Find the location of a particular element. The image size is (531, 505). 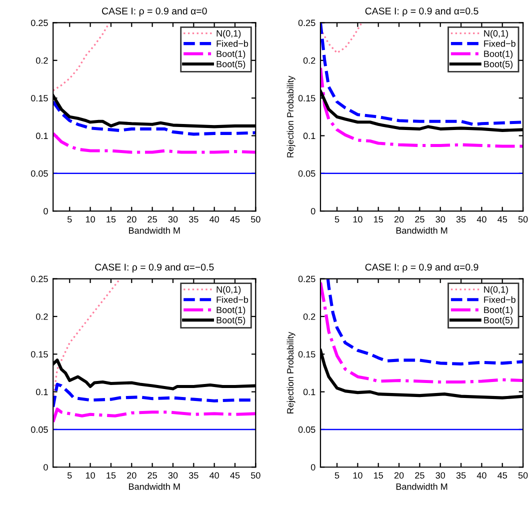

chart-title: CASE I: ρ = 0.9 and α=0.5 is located at coordinates (421, 11).